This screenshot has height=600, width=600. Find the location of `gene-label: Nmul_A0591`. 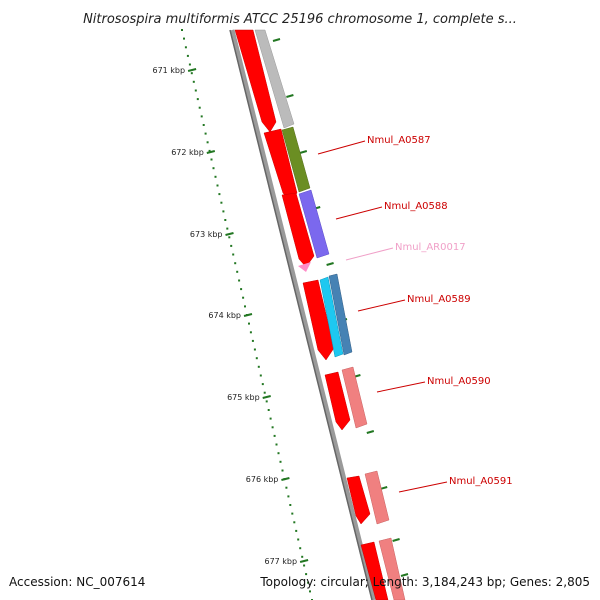

gene-label: Nmul_A0591 is located at coordinates (481, 481).